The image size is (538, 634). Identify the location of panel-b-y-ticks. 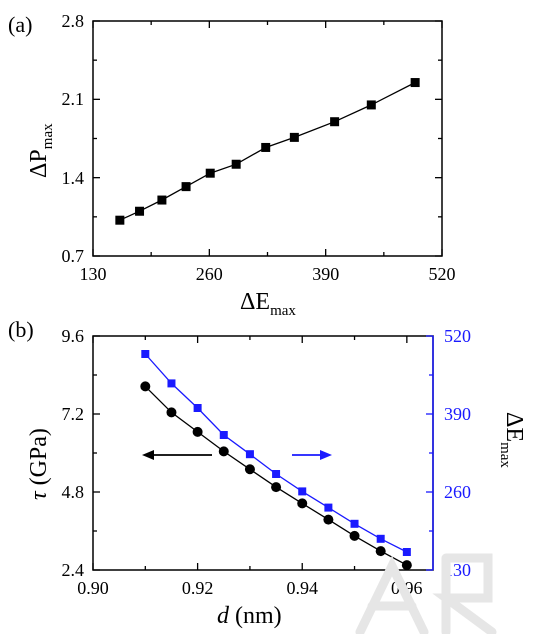
(96, 453).